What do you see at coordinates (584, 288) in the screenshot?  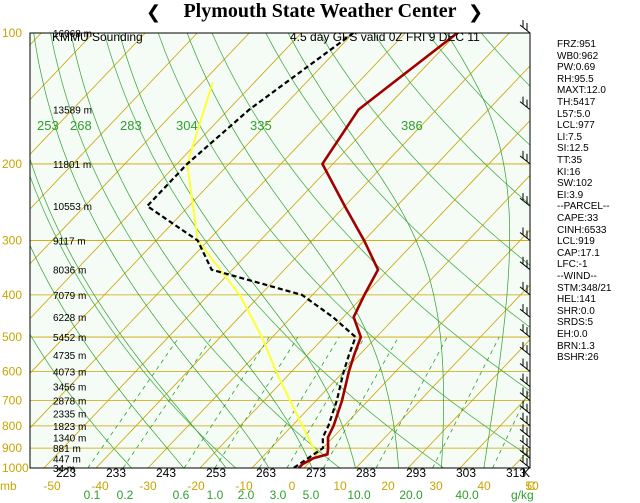 I see `stability-index-line: STM:348/21` at bounding box center [584, 288].